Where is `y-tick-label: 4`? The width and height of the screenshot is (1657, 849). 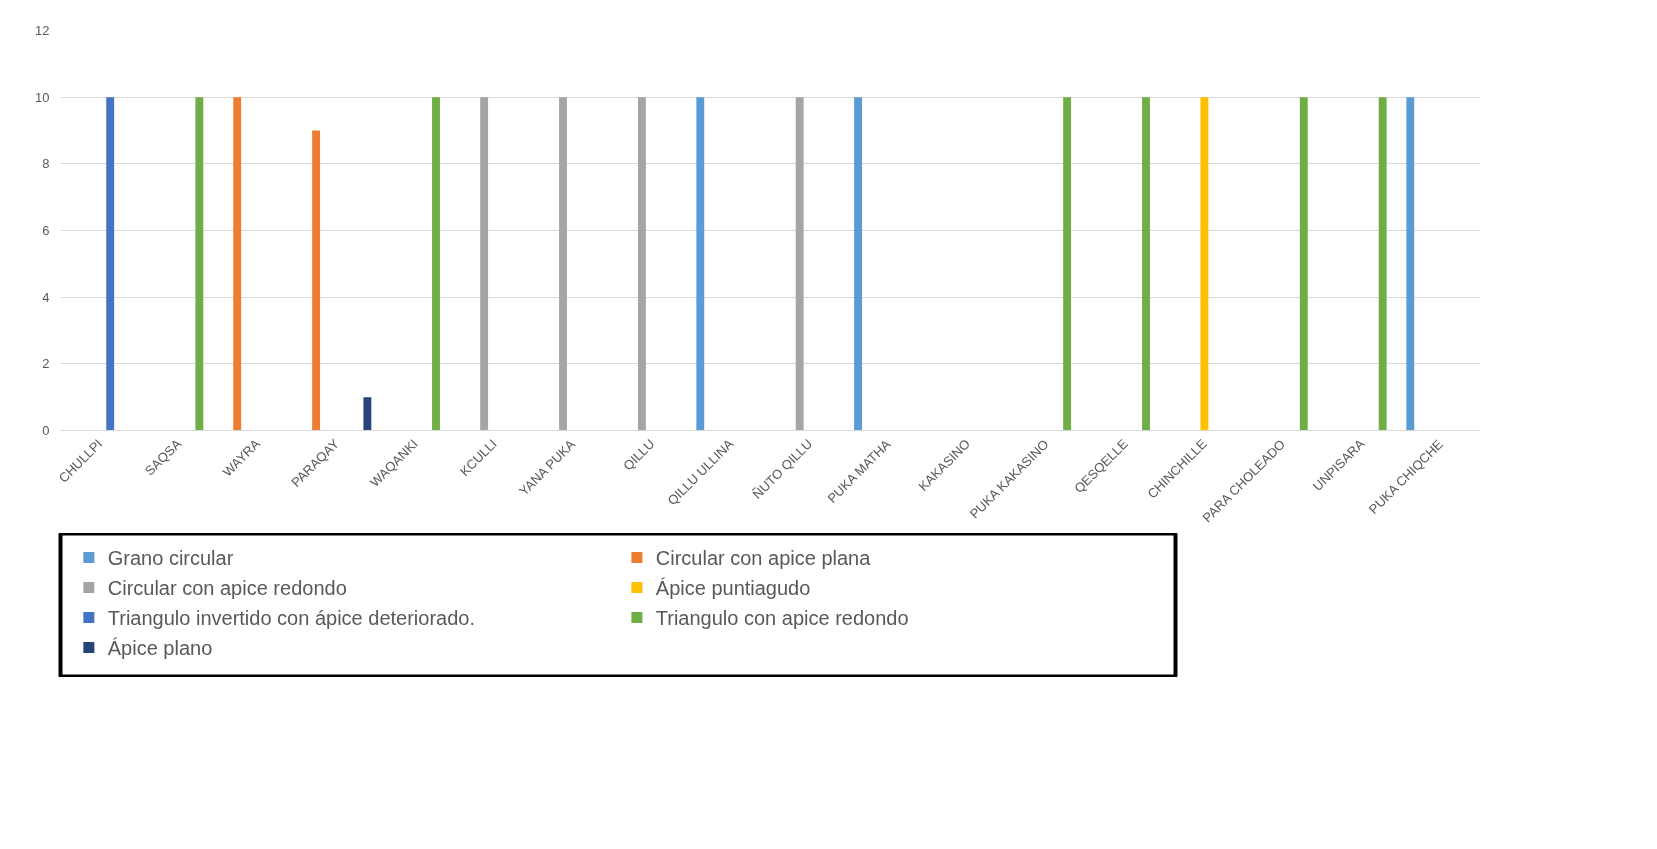 y-tick-label: 4 is located at coordinates (46, 297).